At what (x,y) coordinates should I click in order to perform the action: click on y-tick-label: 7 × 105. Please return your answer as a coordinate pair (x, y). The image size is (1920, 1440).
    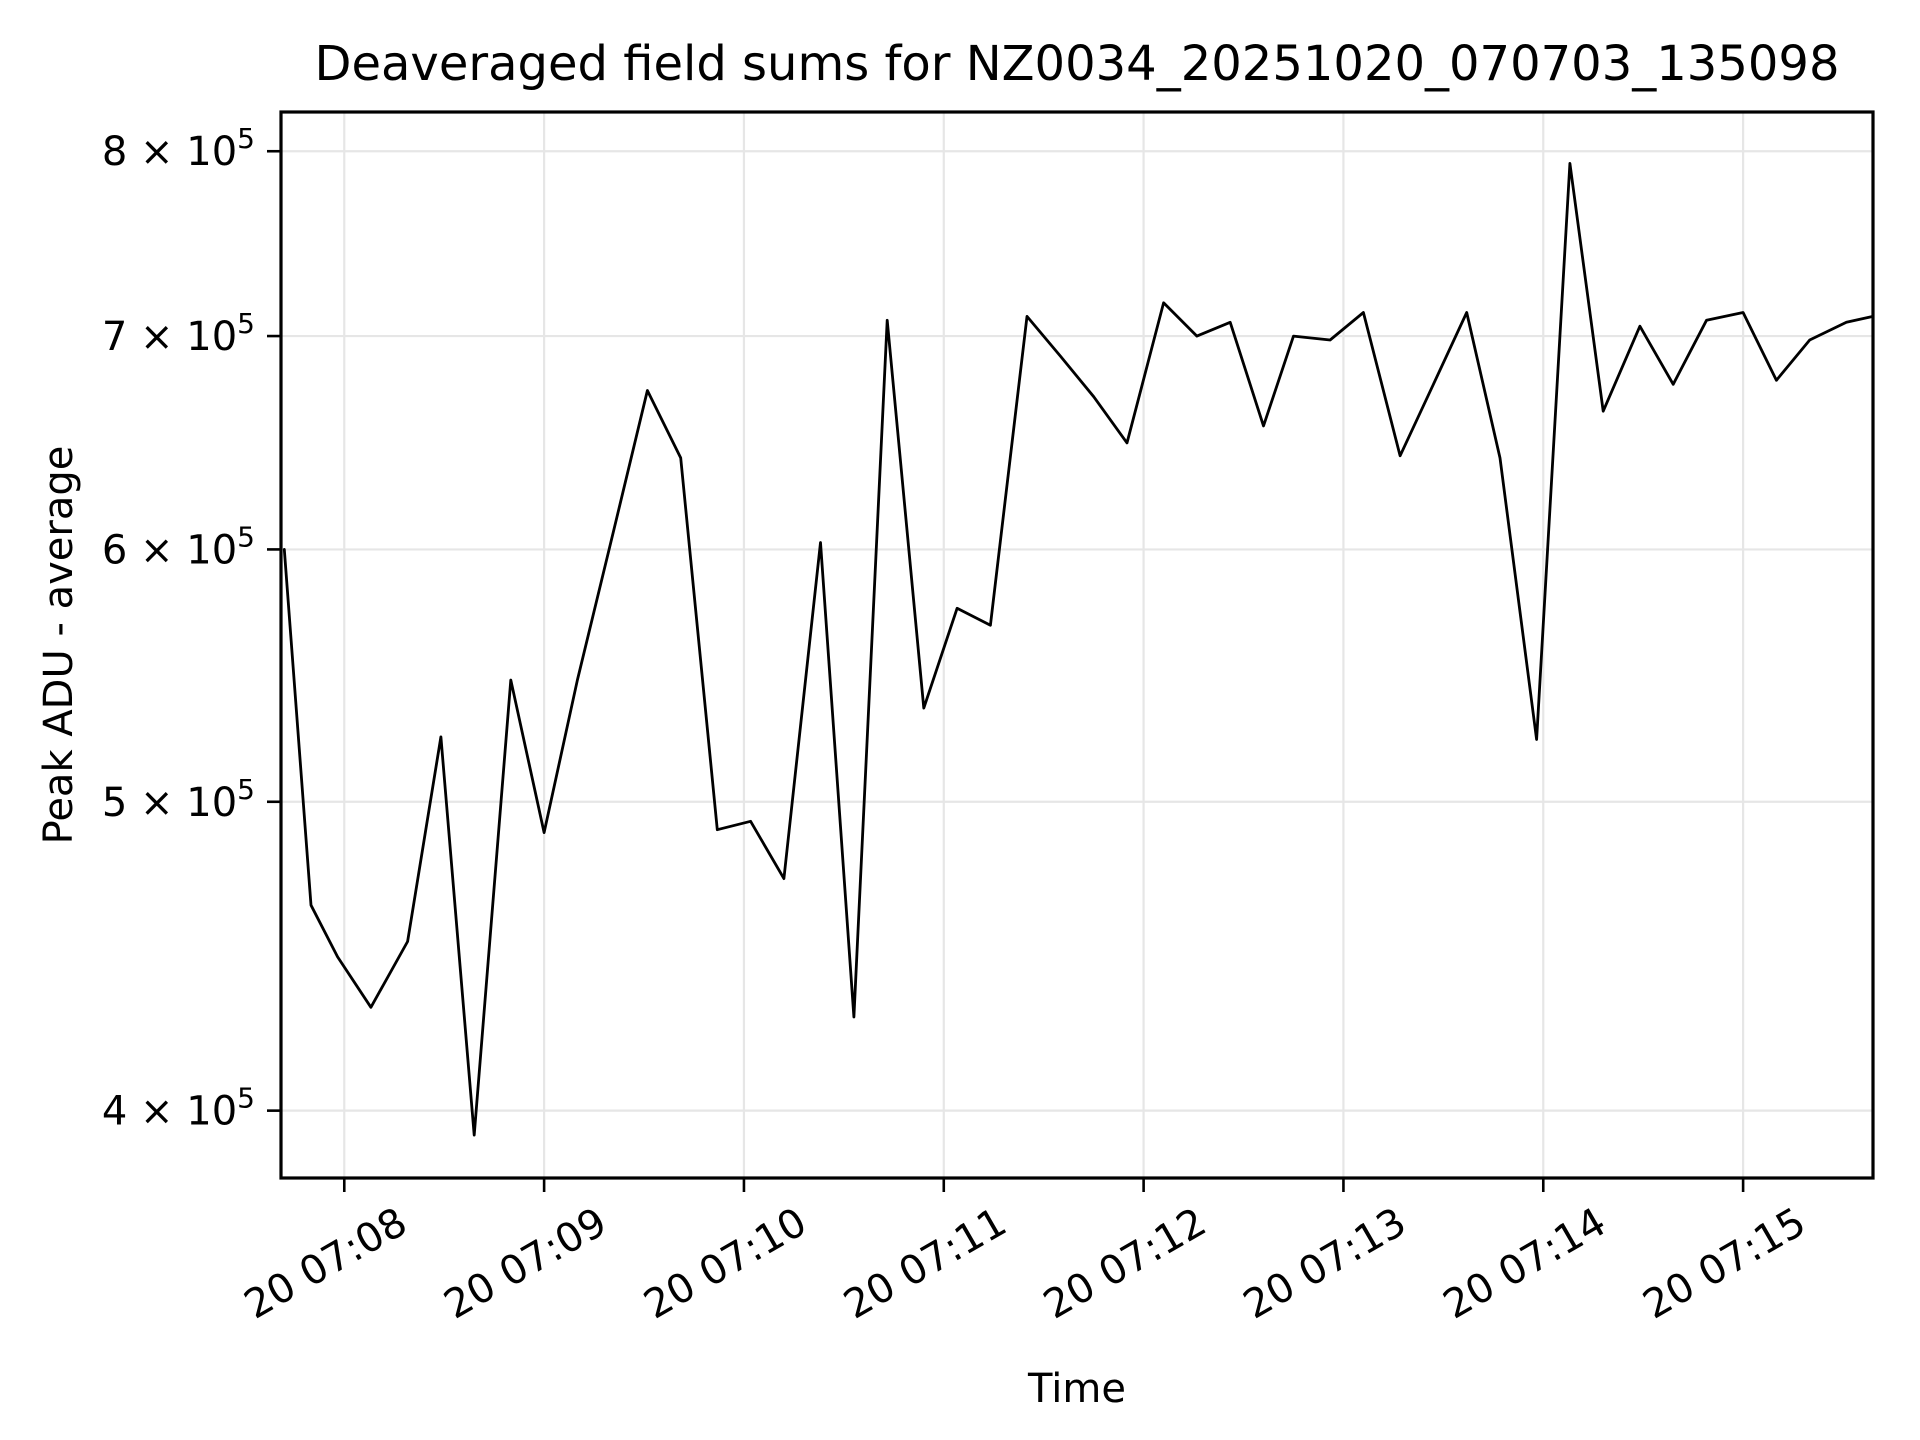
    Looking at the image, I should click on (178, 333).